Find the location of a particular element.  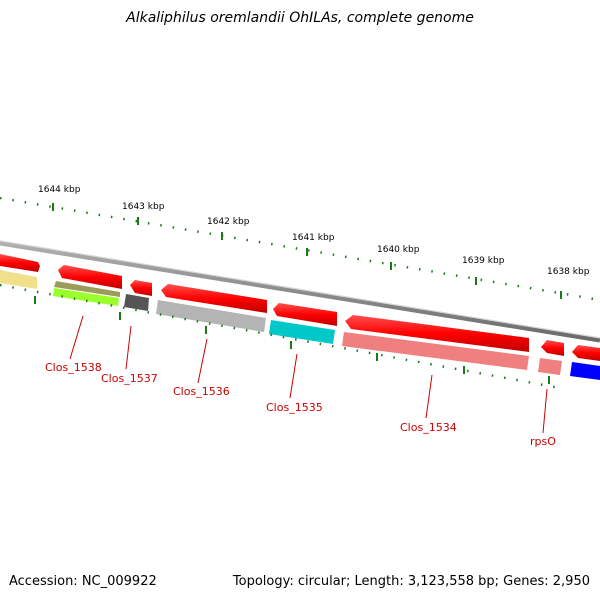

ruler-label-1640: 1640 kbp is located at coordinates (398, 250).